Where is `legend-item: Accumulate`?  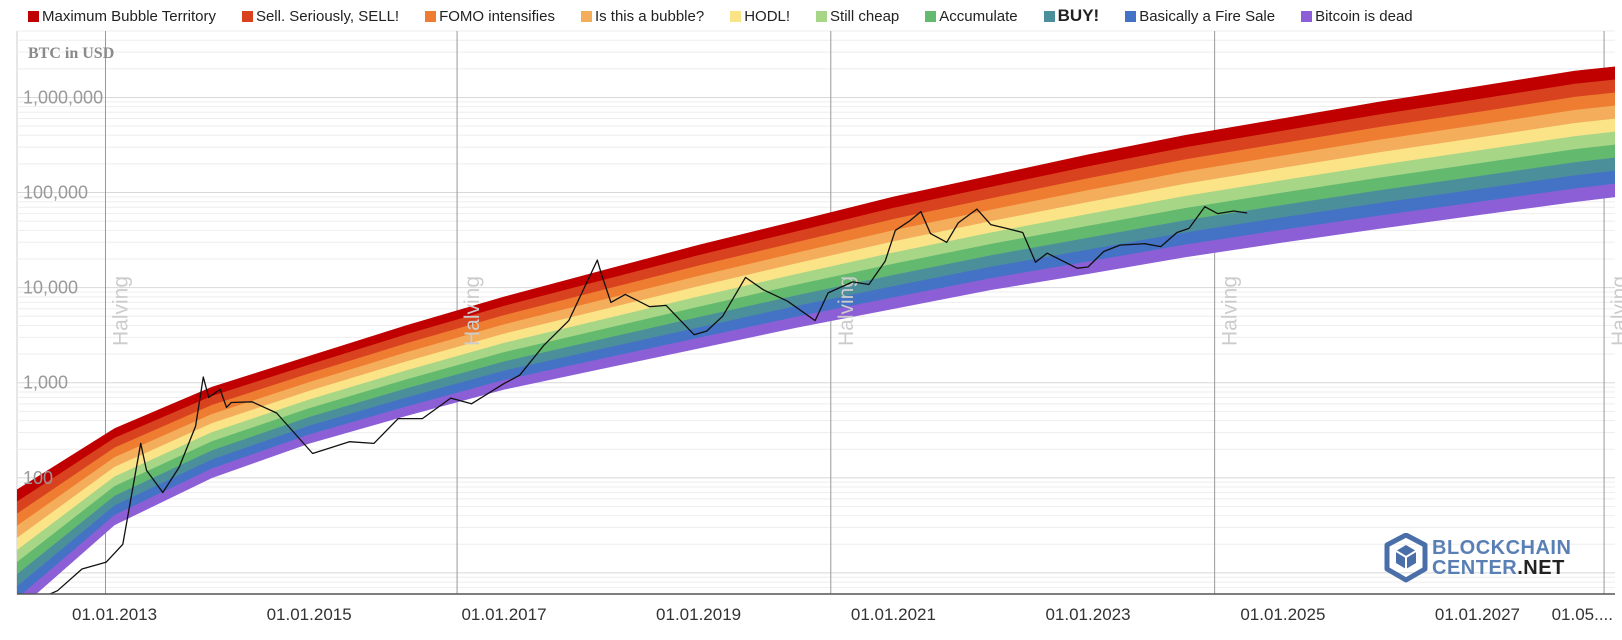
legend-item: Accumulate is located at coordinates (971, 16).